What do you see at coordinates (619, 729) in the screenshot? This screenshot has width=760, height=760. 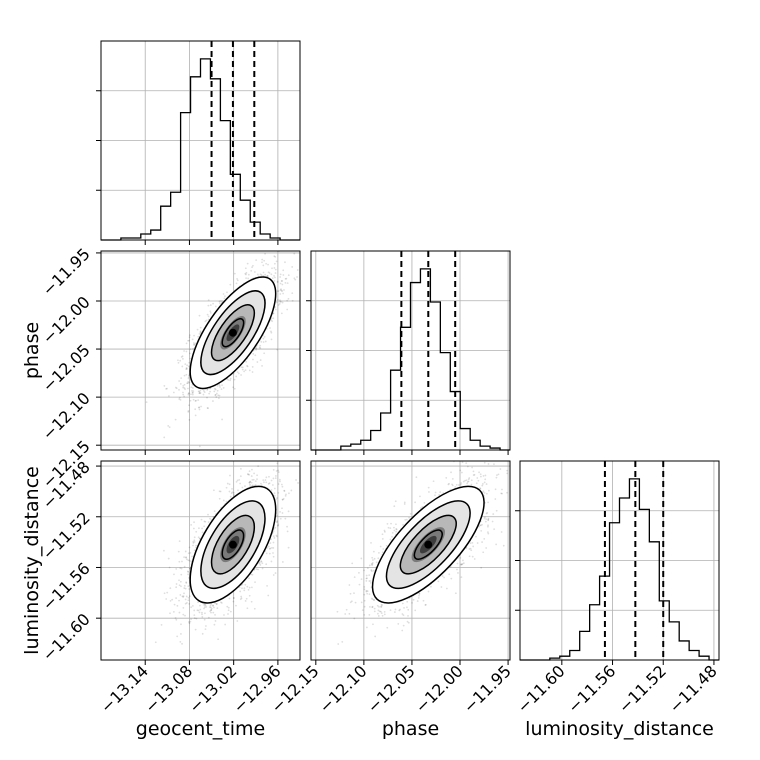 I see `x-axis-label-luminosity_distance: luminosity_distance` at bounding box center [619, 729].